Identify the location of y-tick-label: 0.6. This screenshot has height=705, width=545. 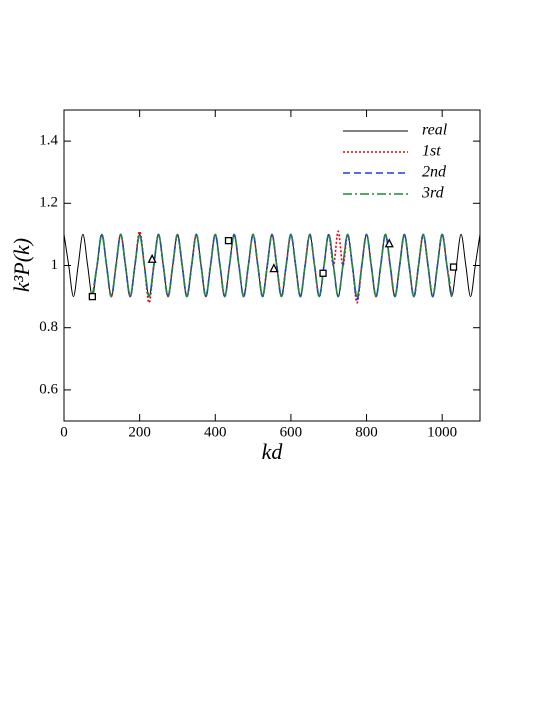
(48, 389).